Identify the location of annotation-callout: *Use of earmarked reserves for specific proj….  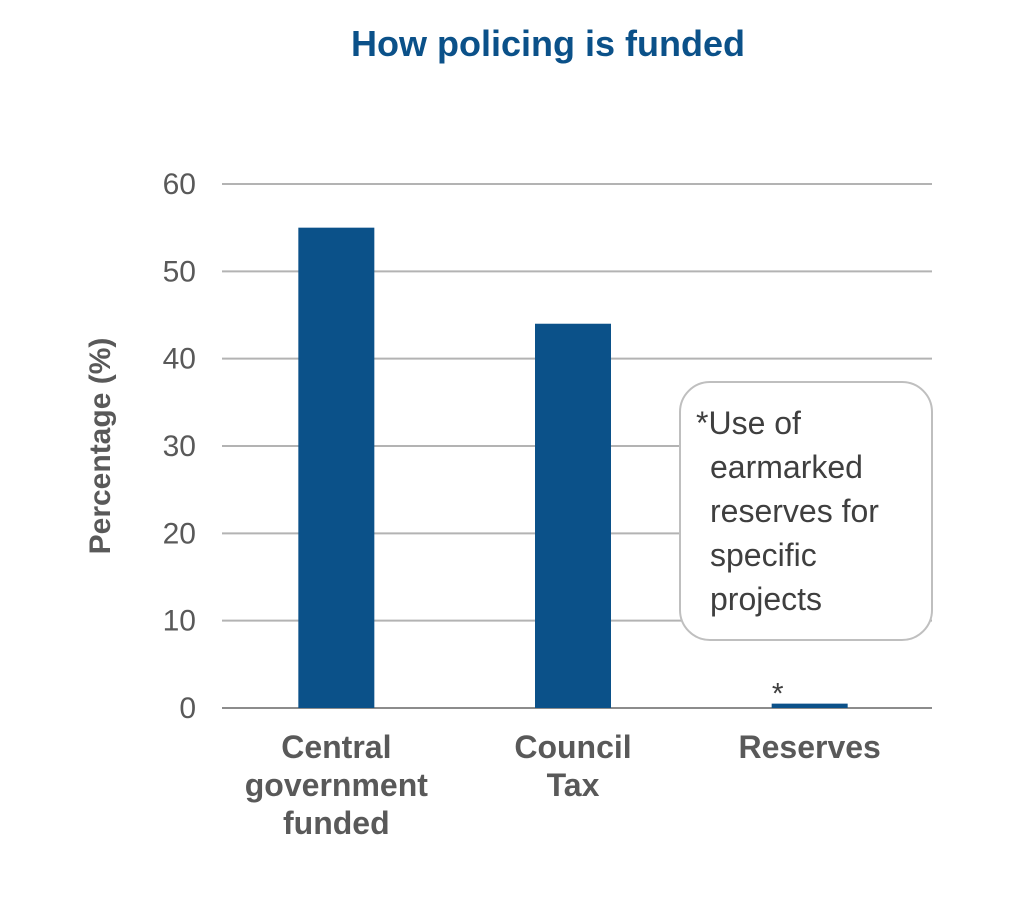
(806, 511).